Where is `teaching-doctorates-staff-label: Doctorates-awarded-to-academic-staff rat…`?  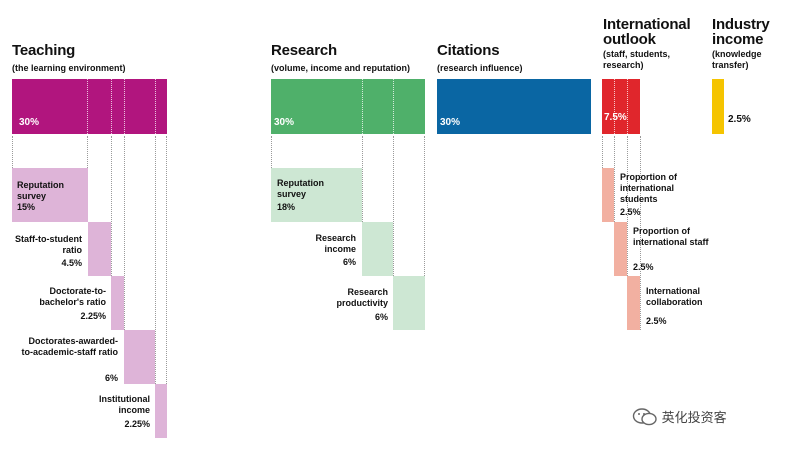
teaching-doctorates-staff-label: Doctorates-awarded-to-academic-staff rat… is located at coordinates (69, 346).